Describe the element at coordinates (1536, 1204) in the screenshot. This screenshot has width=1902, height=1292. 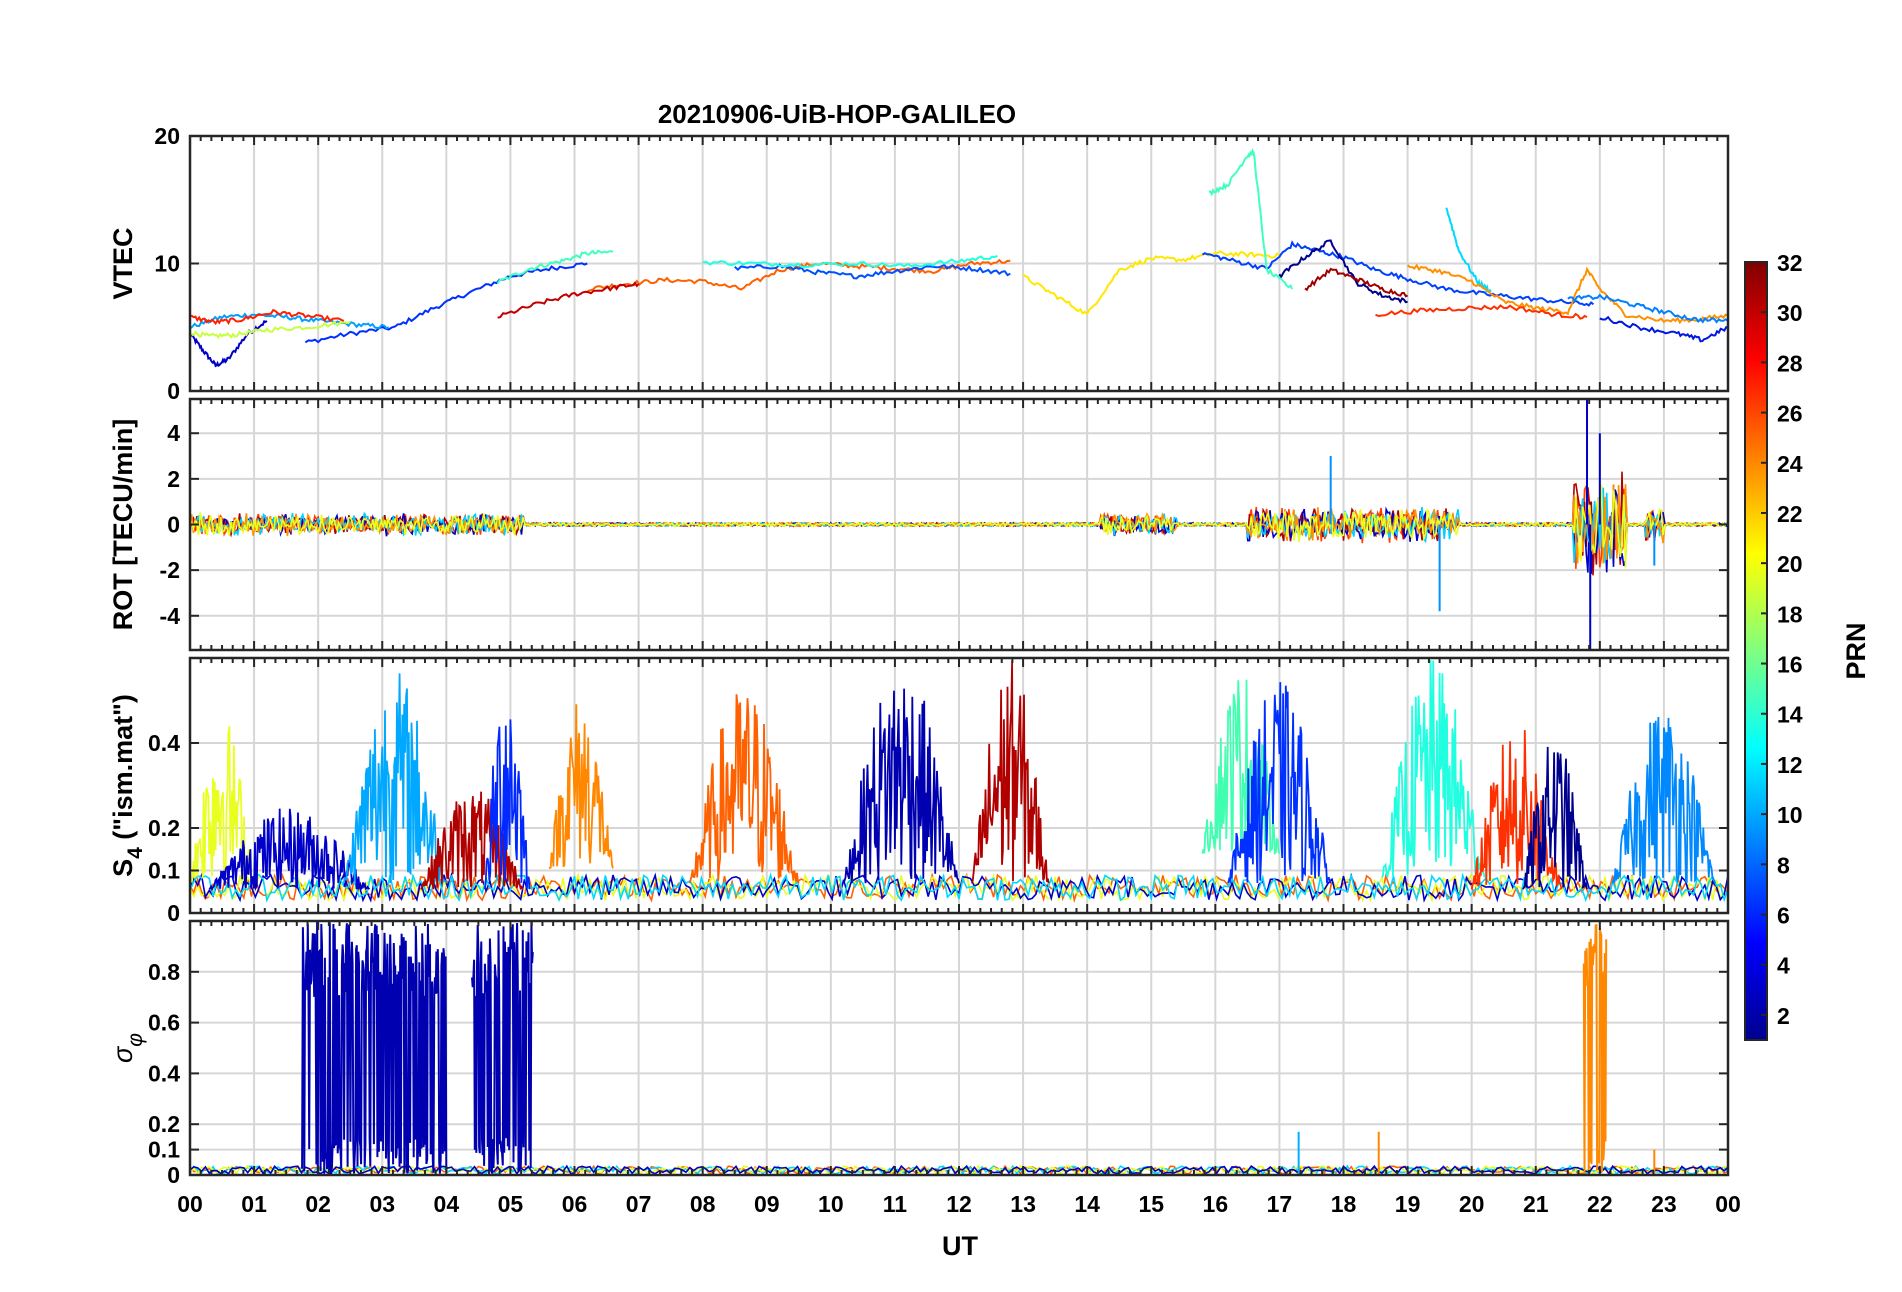
I see `x-tick-label: 21` at that location.